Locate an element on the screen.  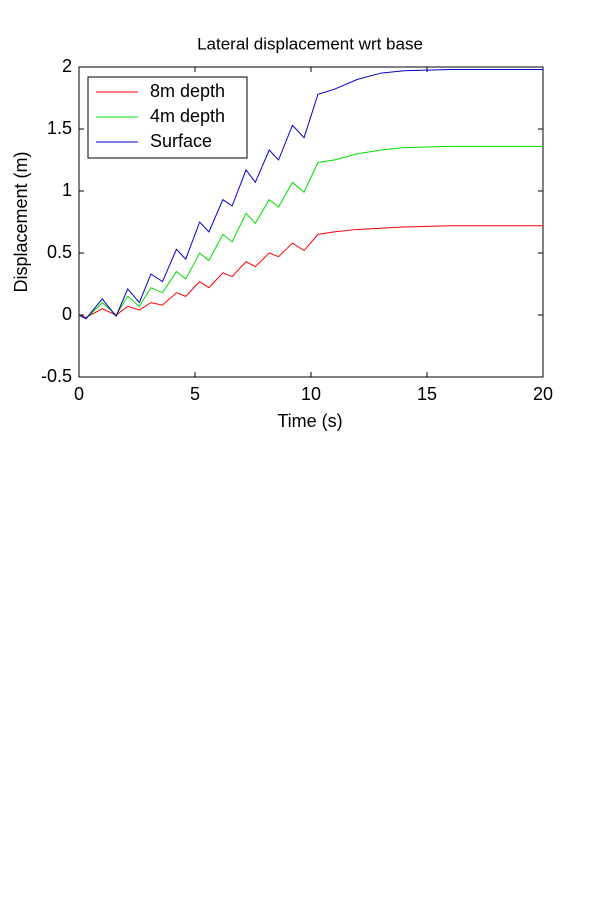
legend-label: Surface is located at coordinates (181, 141).